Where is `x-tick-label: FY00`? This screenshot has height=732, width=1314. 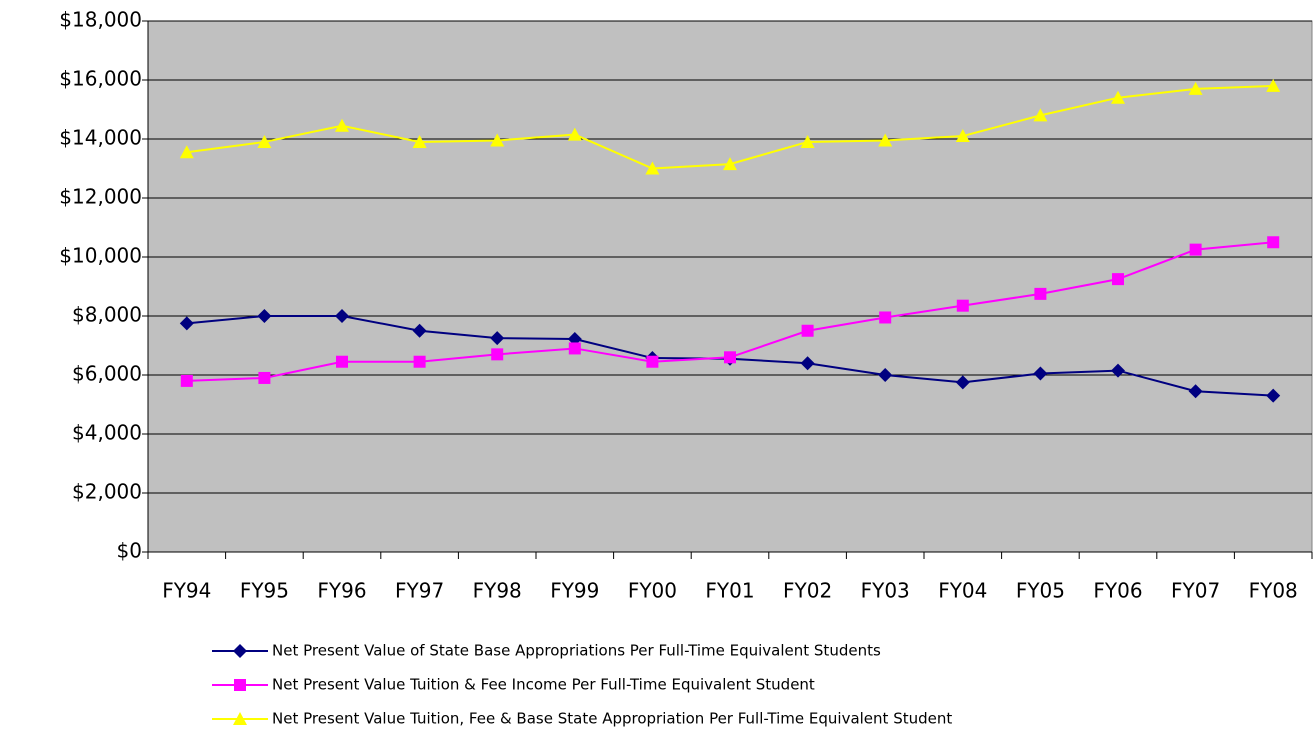 x-tick-label: FY00 is located at coordinates (652, 591).